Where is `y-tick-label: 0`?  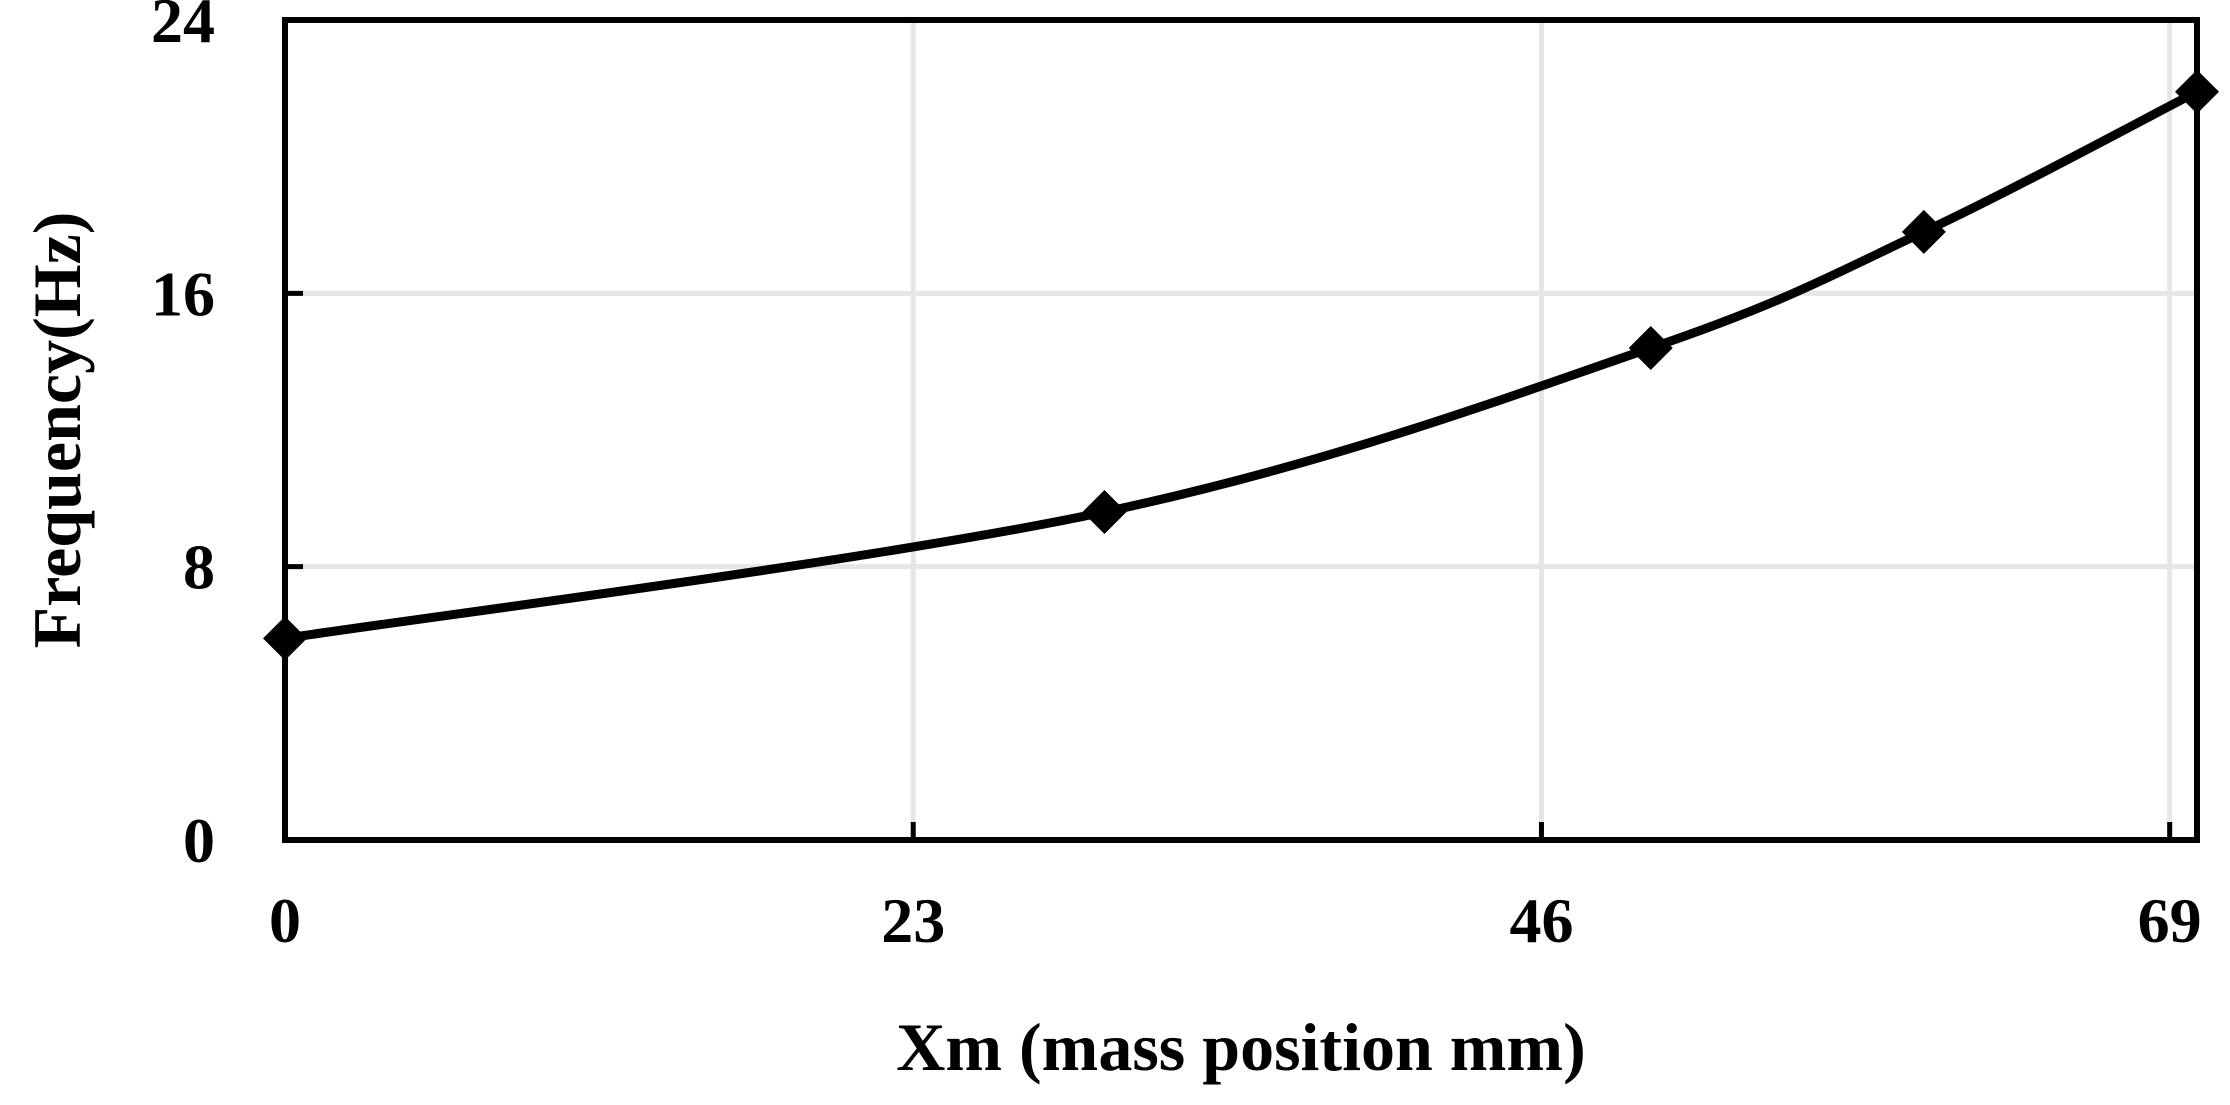 y-tick-label: 0 is located at coordinates (199, 840).